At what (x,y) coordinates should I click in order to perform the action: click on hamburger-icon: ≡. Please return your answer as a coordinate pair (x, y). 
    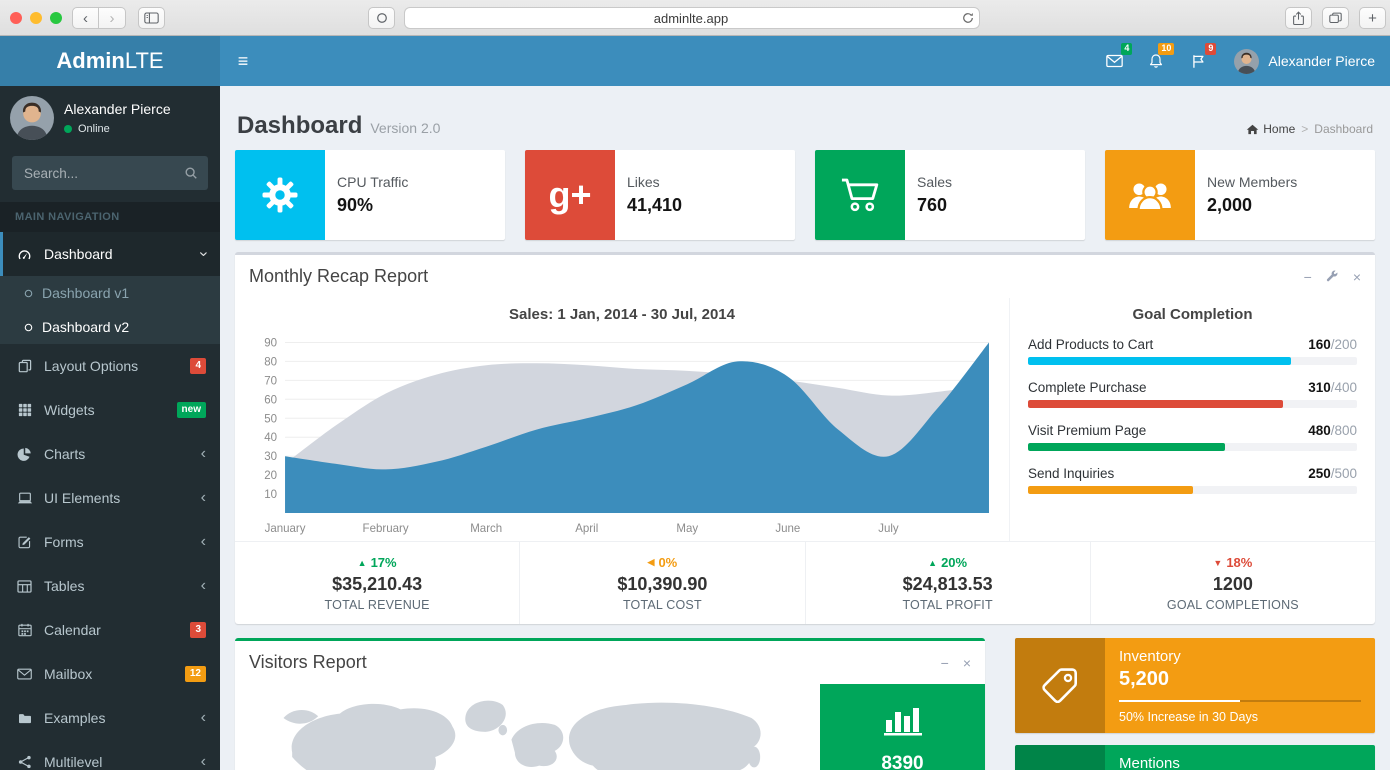
    Looking at the image, I should click on (243, 60).